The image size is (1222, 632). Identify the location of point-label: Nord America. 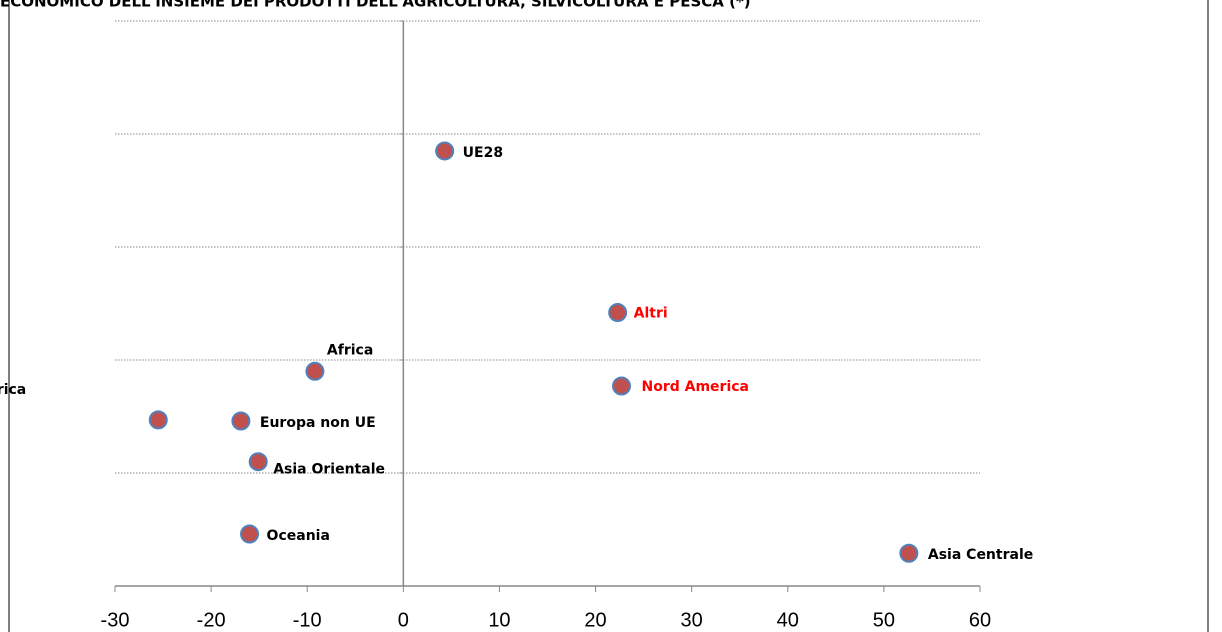
(696, 387).